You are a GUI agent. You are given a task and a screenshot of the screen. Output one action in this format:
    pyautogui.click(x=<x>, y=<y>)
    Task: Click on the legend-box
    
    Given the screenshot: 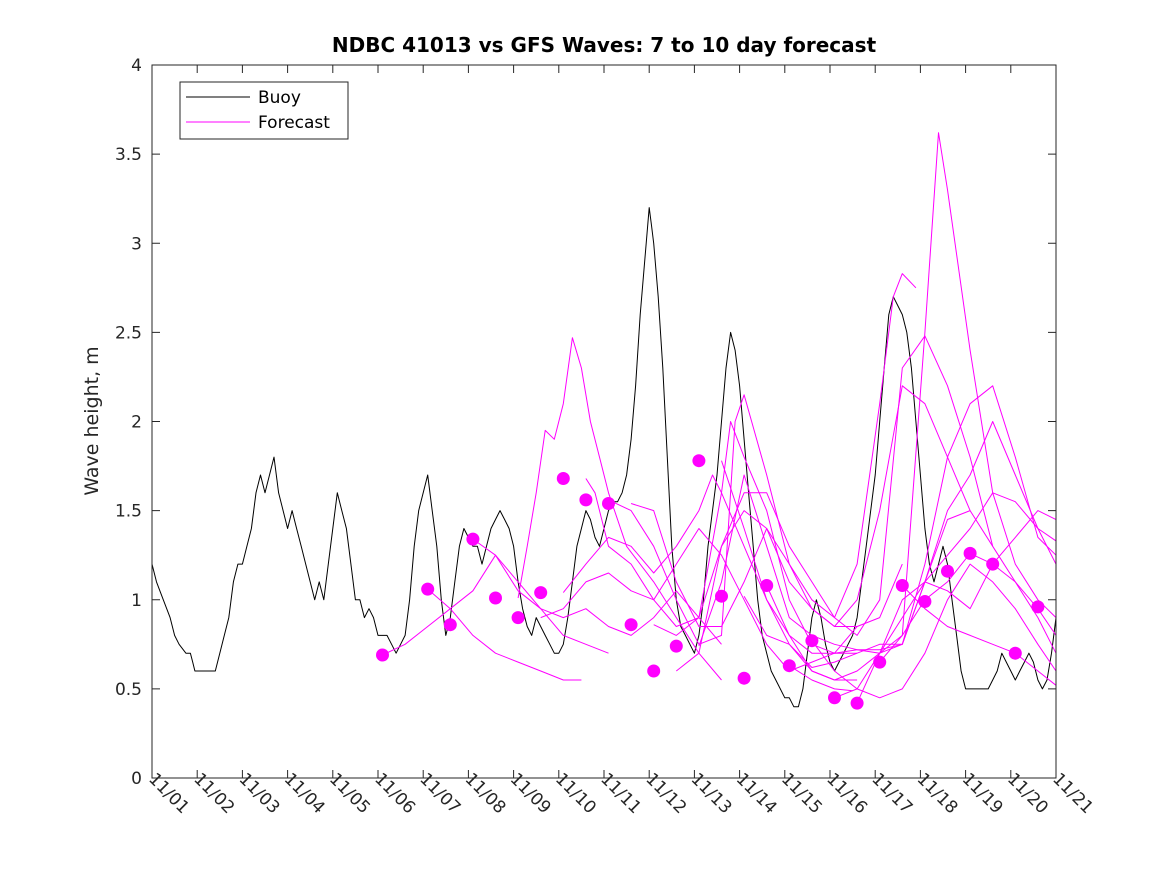 What is the action you would take?
    pyautogui.click(x=264, y=110)
    